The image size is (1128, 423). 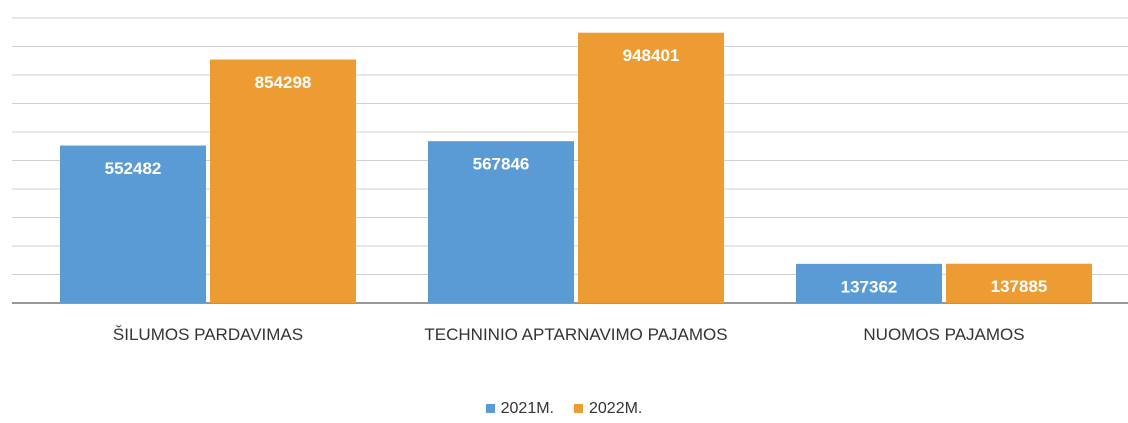 What do you see at coordinates (501, 164) in the screenshot?
I see `value-label: 567846` at bounding box center [501, 164].